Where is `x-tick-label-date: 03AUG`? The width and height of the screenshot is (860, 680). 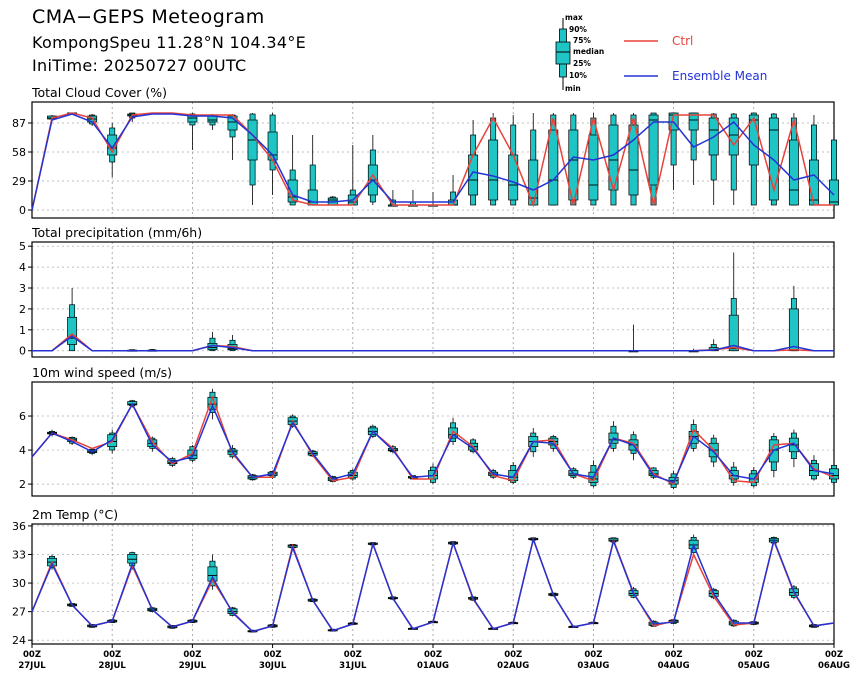
x-tick-label-date: 03AUG is located at coordinates (593, 666).